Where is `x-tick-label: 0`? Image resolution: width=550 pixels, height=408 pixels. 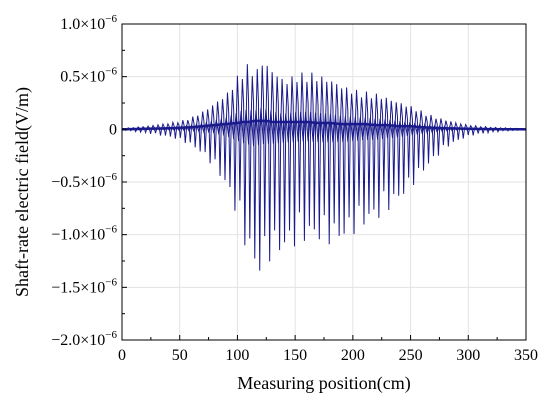 x-tick-label: 0 is located at coordinates (122, 355).